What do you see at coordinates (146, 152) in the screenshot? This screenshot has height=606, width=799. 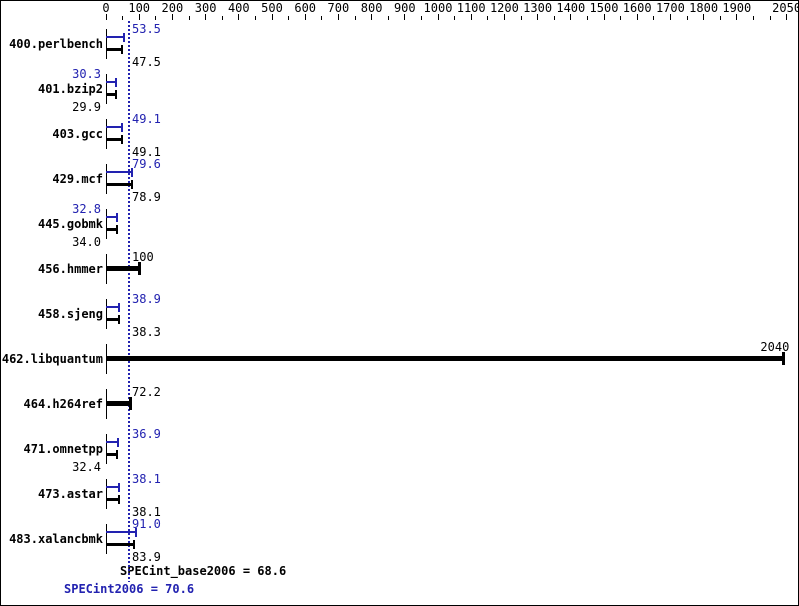 I see `base-value-label: 49.1` at bounding box center [146, 152].